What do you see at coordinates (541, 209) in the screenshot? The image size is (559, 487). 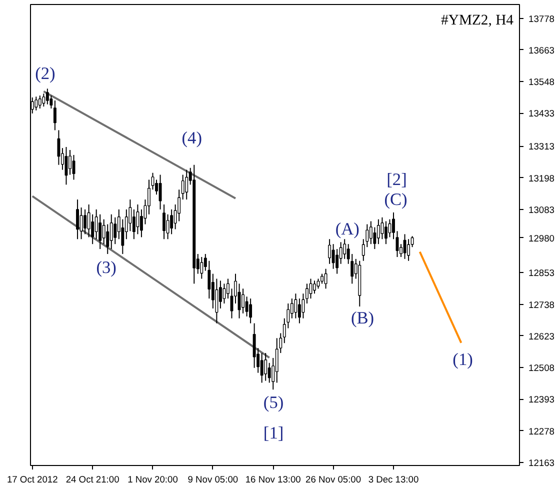 I see `y-tick-label: 13083` at bounding box center [541, 209].